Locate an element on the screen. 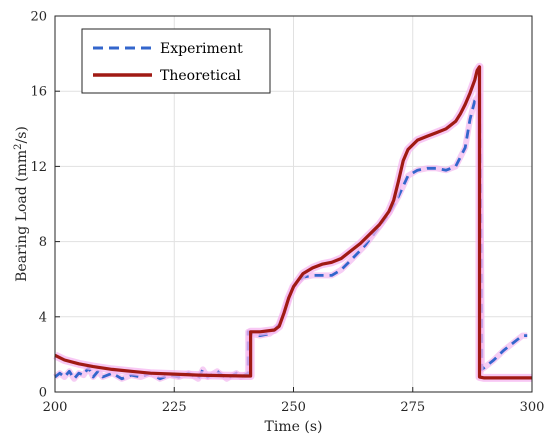  legend: Experiment Theoretical is located at coordinates (176, 61).